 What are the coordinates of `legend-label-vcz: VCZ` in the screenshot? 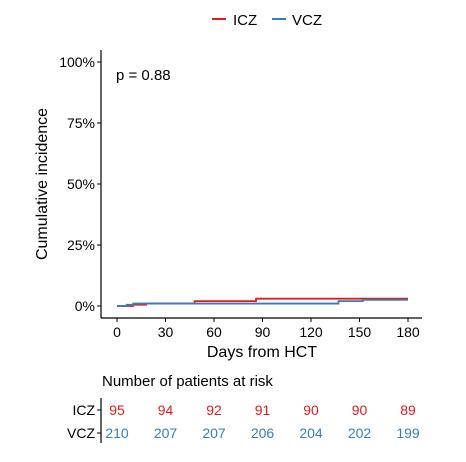 It's located at (307, 20).